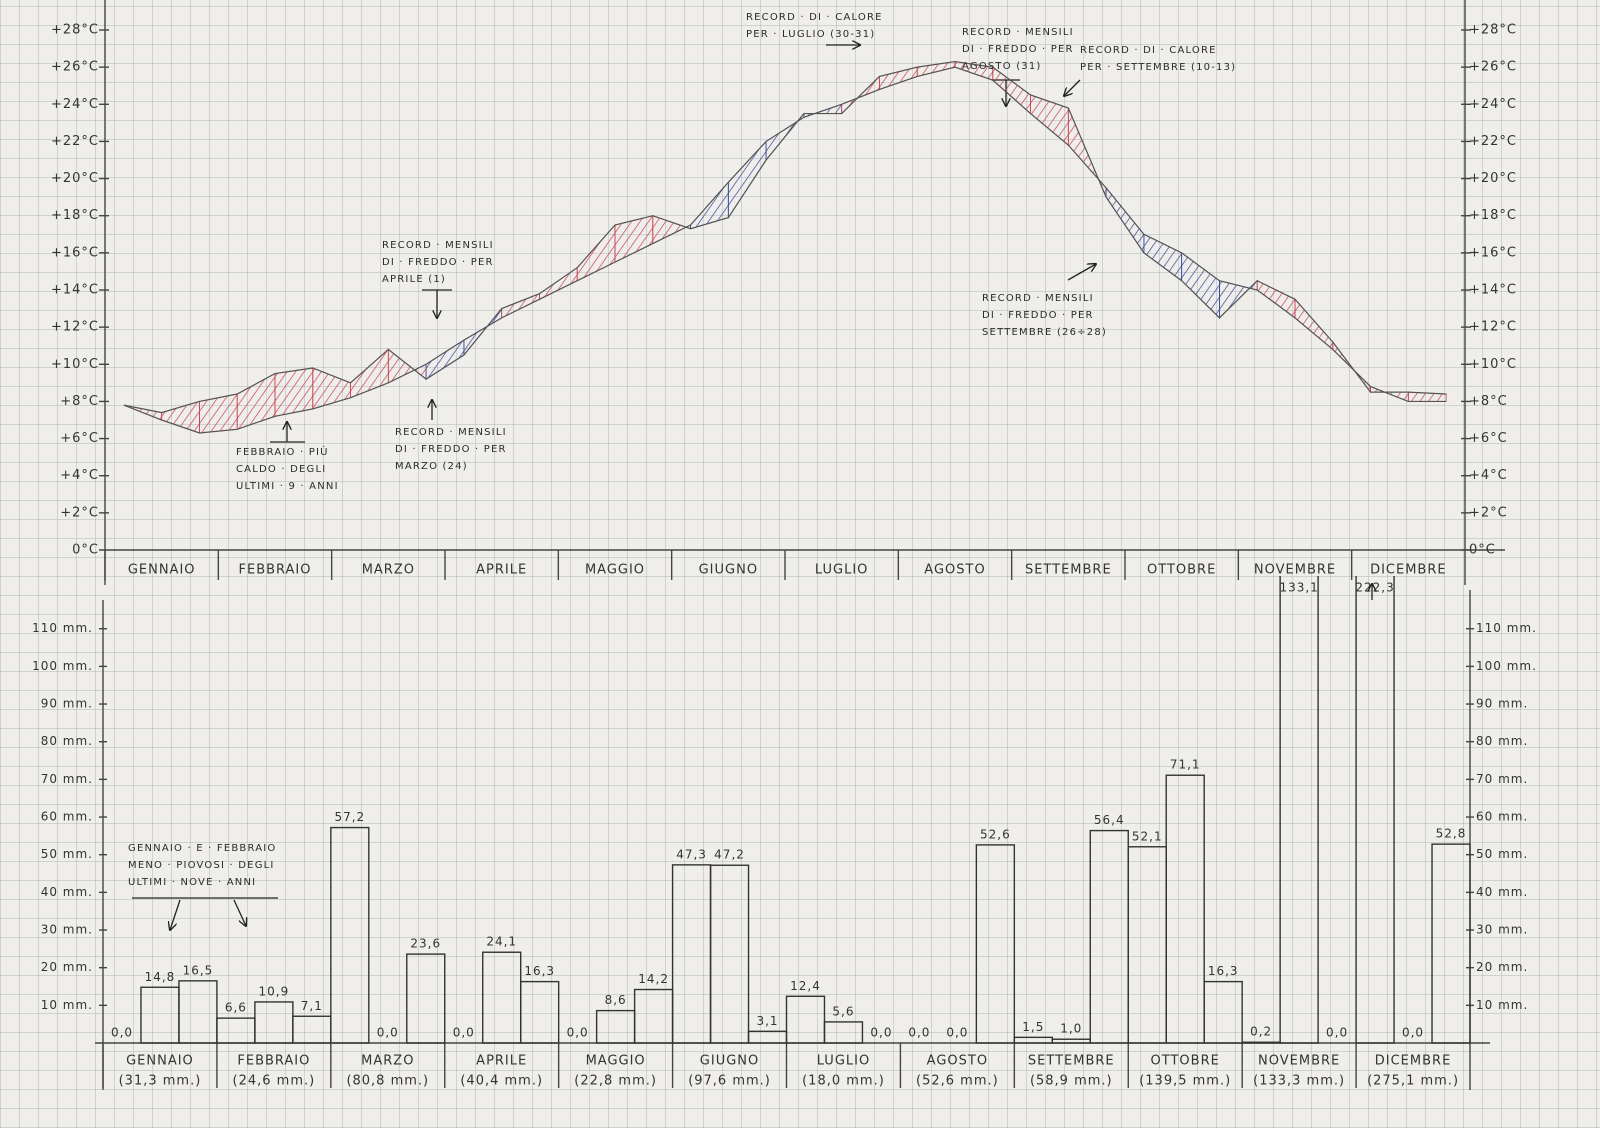 This screenshot has width=1600, height=1128. Describe the element at coordinates (1148, 50) in the screenshot. I see `annotation: RECORD · DI · CALORE` at that location.